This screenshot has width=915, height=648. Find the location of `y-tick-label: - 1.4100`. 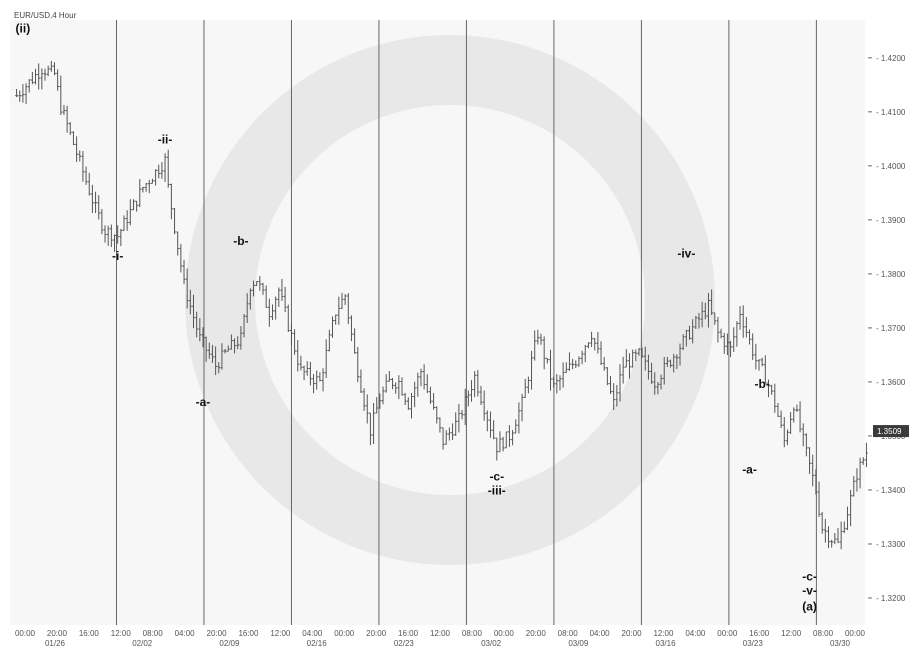

y-tick-label: - 1.4100 is located at coordinates (891, 112).